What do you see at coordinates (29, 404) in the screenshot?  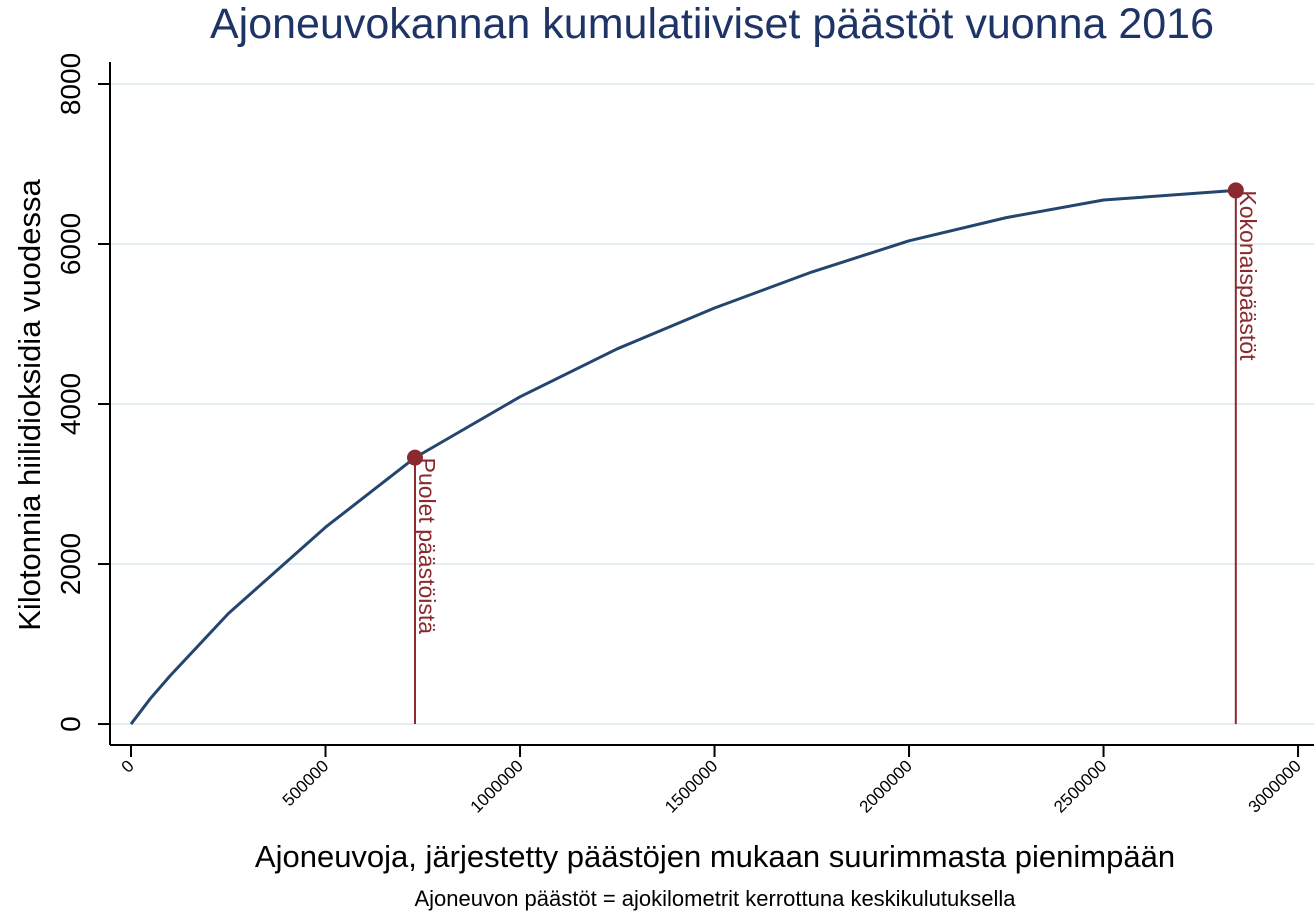 I see `y-axis-title: Kilotonnia hiilidioksidia vuodessa` at bounding box center [29, 404].